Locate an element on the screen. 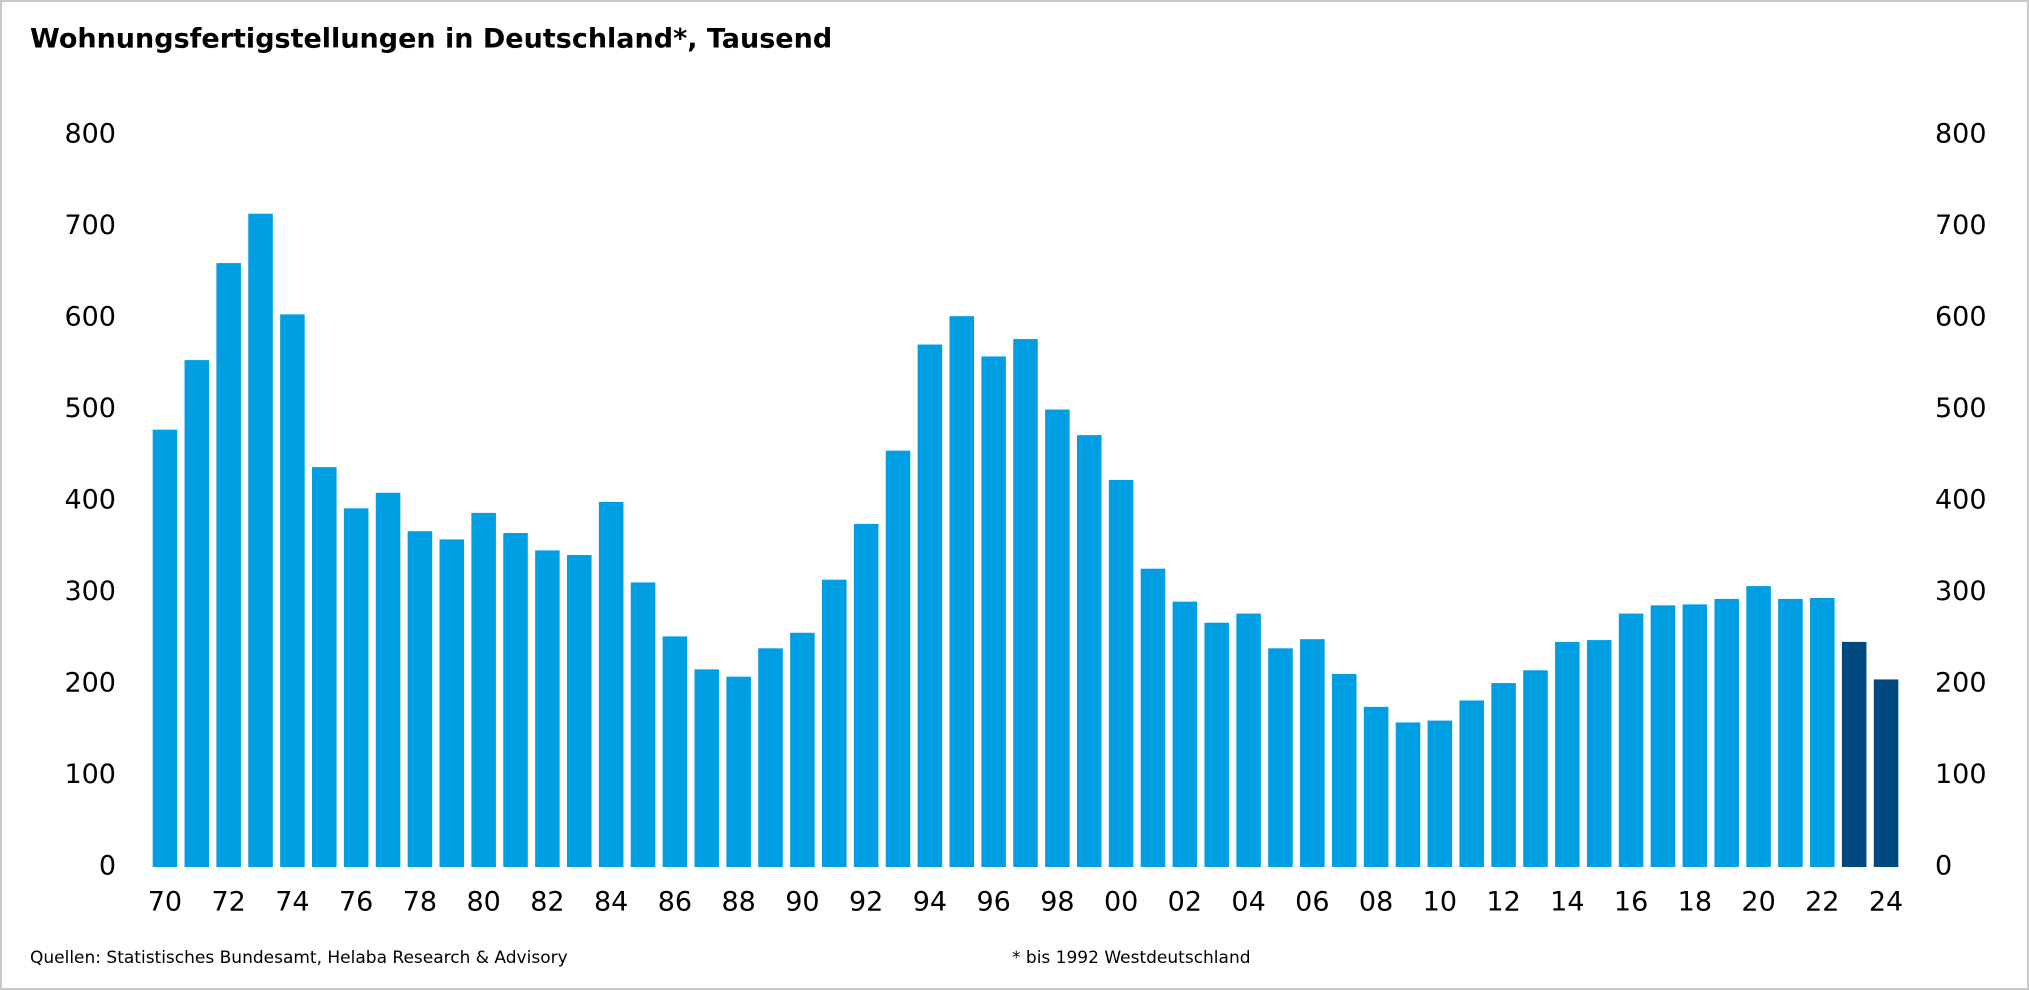 This screenshot has height=990, width=2029. x-tick-label: 90 is located at coordinates (802, 902).